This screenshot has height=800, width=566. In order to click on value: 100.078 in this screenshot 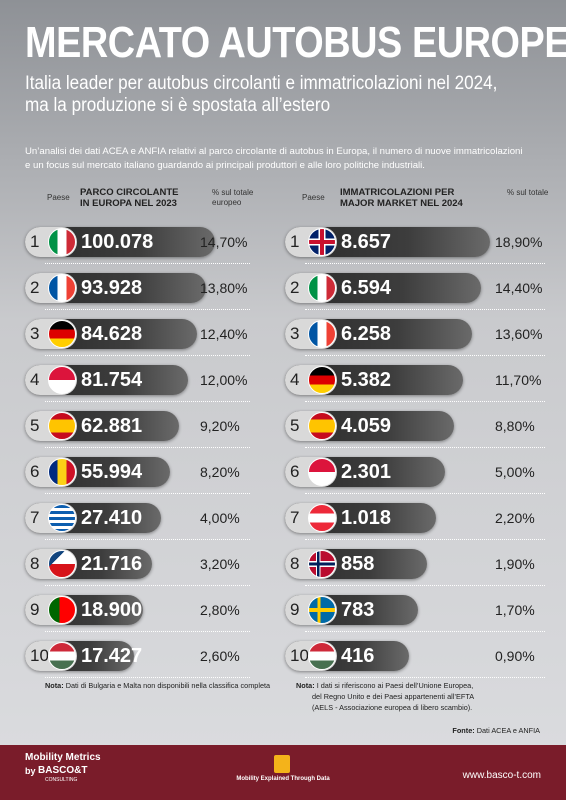, I will do `click(117, 242)`.